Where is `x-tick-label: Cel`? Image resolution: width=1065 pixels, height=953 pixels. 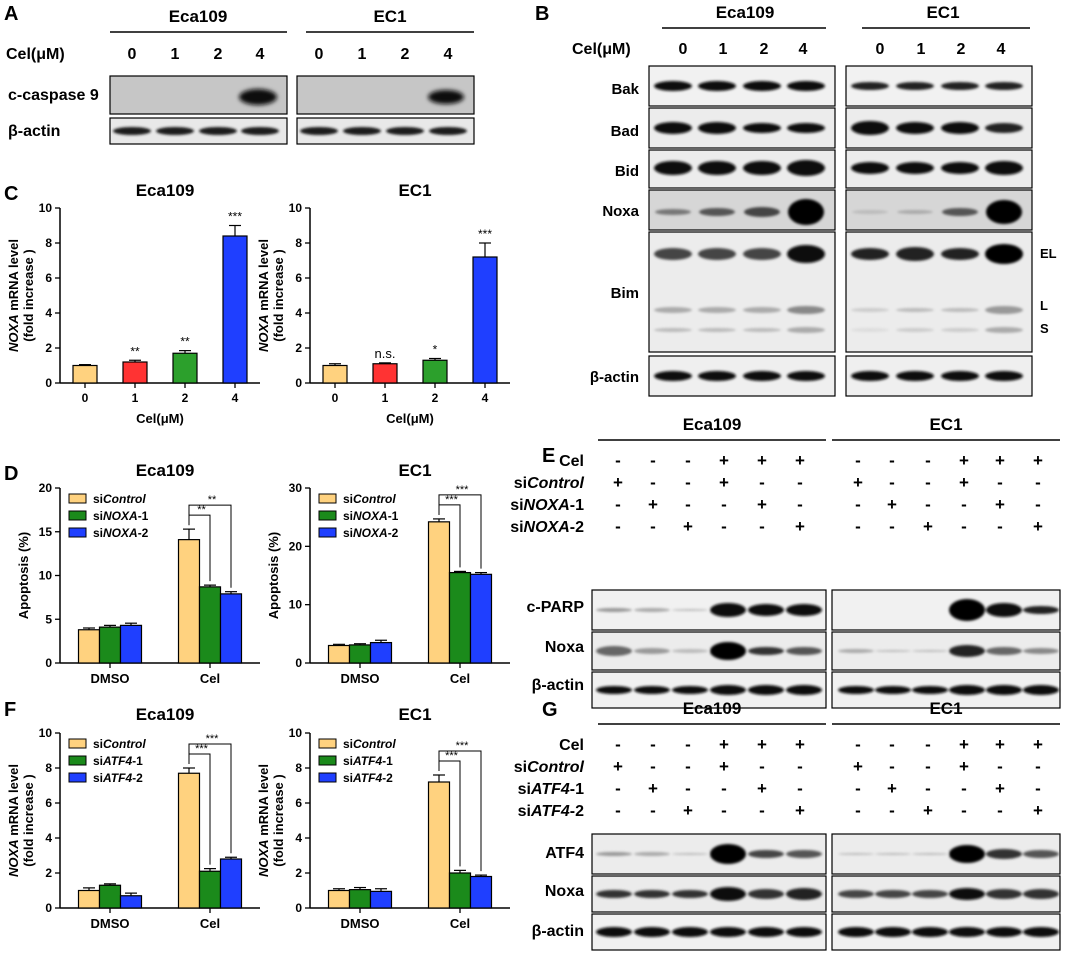
x-tick-label: Cel is located at coordinates (460, 678).